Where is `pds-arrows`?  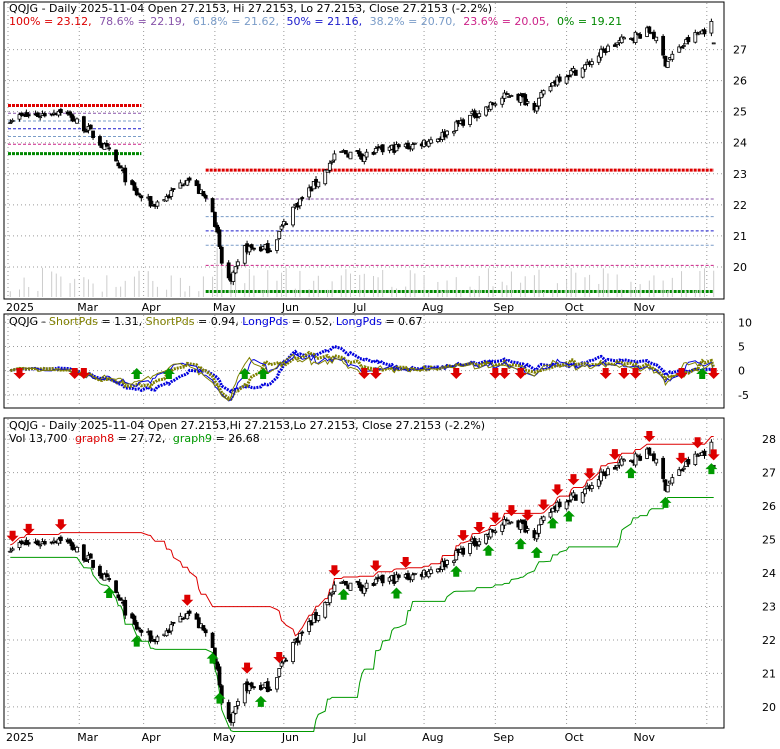 pds-arrows is located at coordinates (366, 373).